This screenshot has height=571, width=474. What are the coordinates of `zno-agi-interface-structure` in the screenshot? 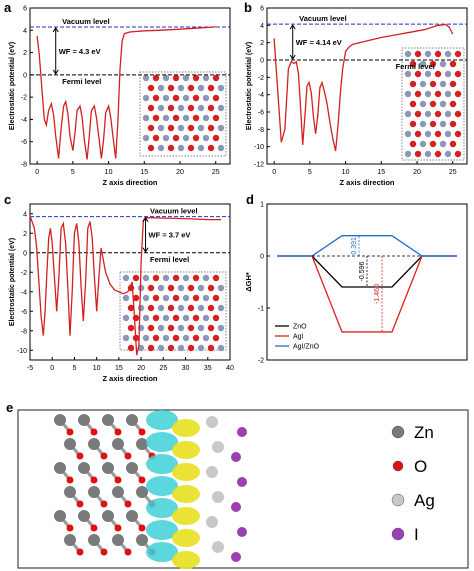 It's located at (150, 489).